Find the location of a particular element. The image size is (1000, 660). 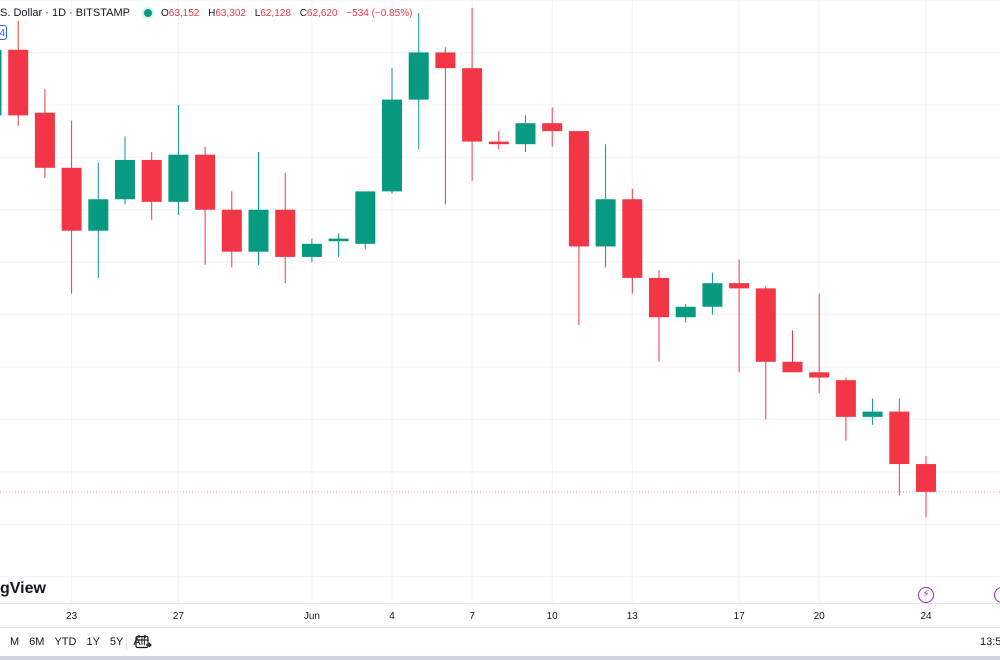

time-axis-label: 10 is located at coordinates (552, 616).